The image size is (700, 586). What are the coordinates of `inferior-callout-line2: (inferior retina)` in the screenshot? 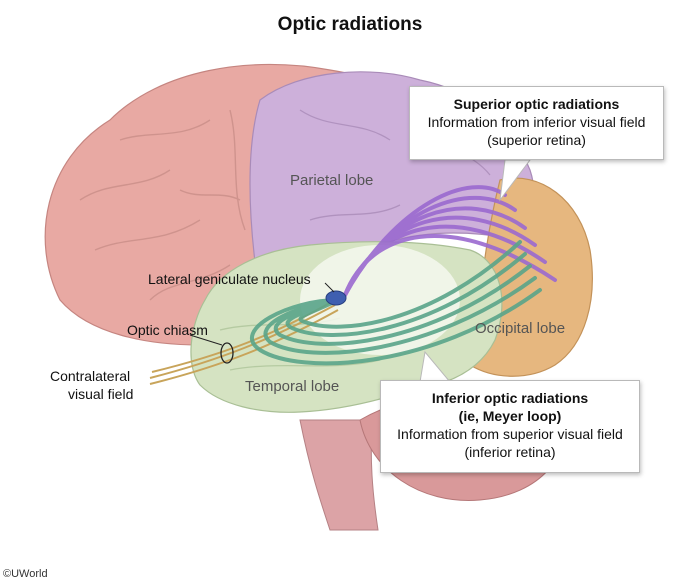 It's located at (510, 452).